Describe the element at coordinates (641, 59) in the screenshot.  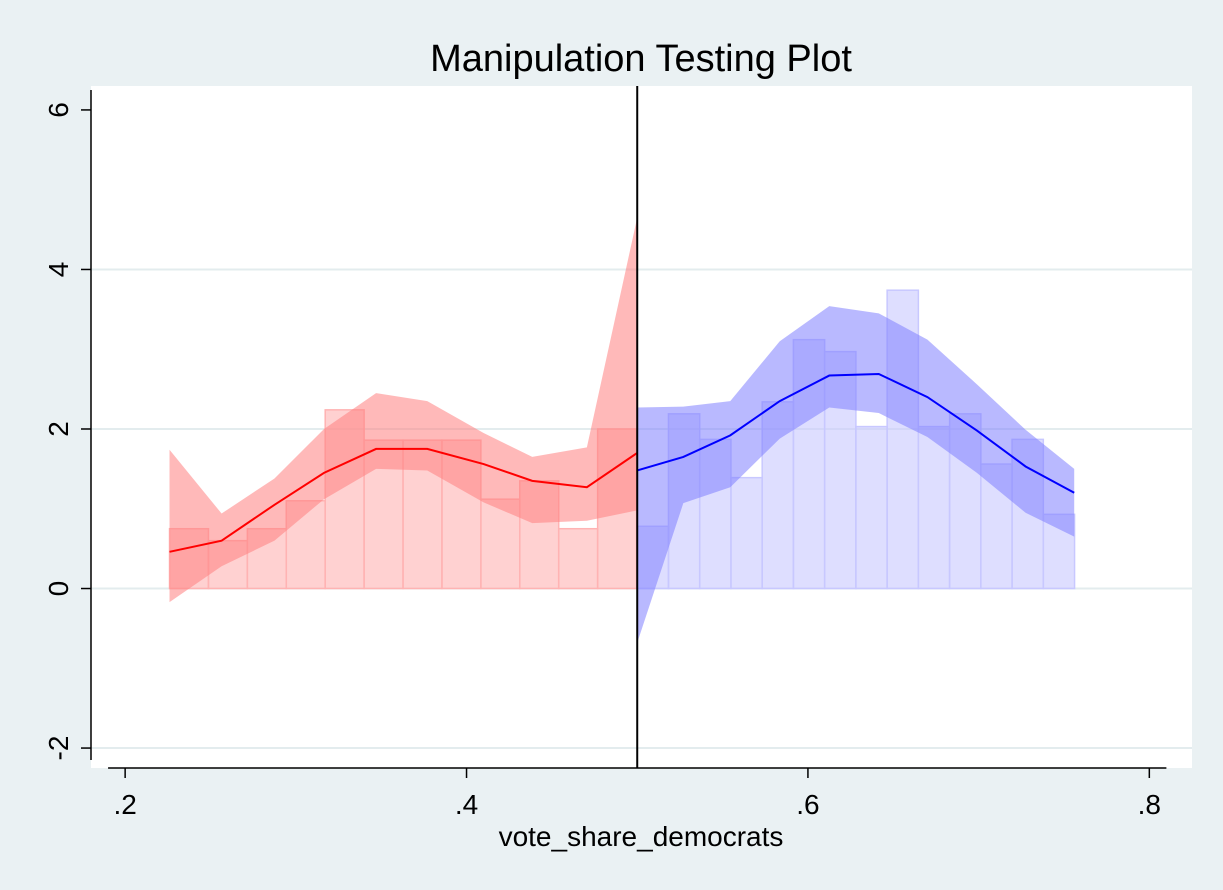
I see `chart-title: Manipulation Testing Plot` at that location.